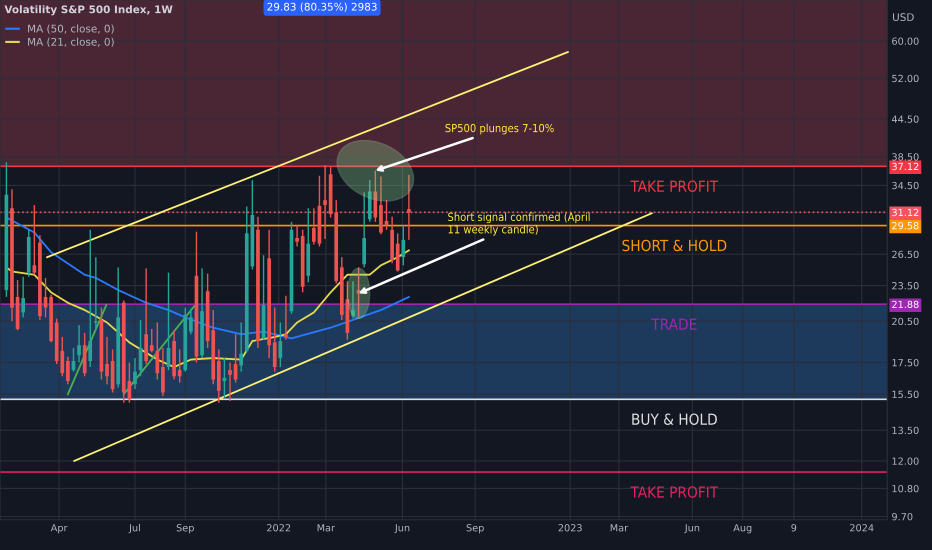 Image resolution: width=932 pixels, height=550 pixels. I want to click on y-tick-label: 26.50, so click(905, 254).